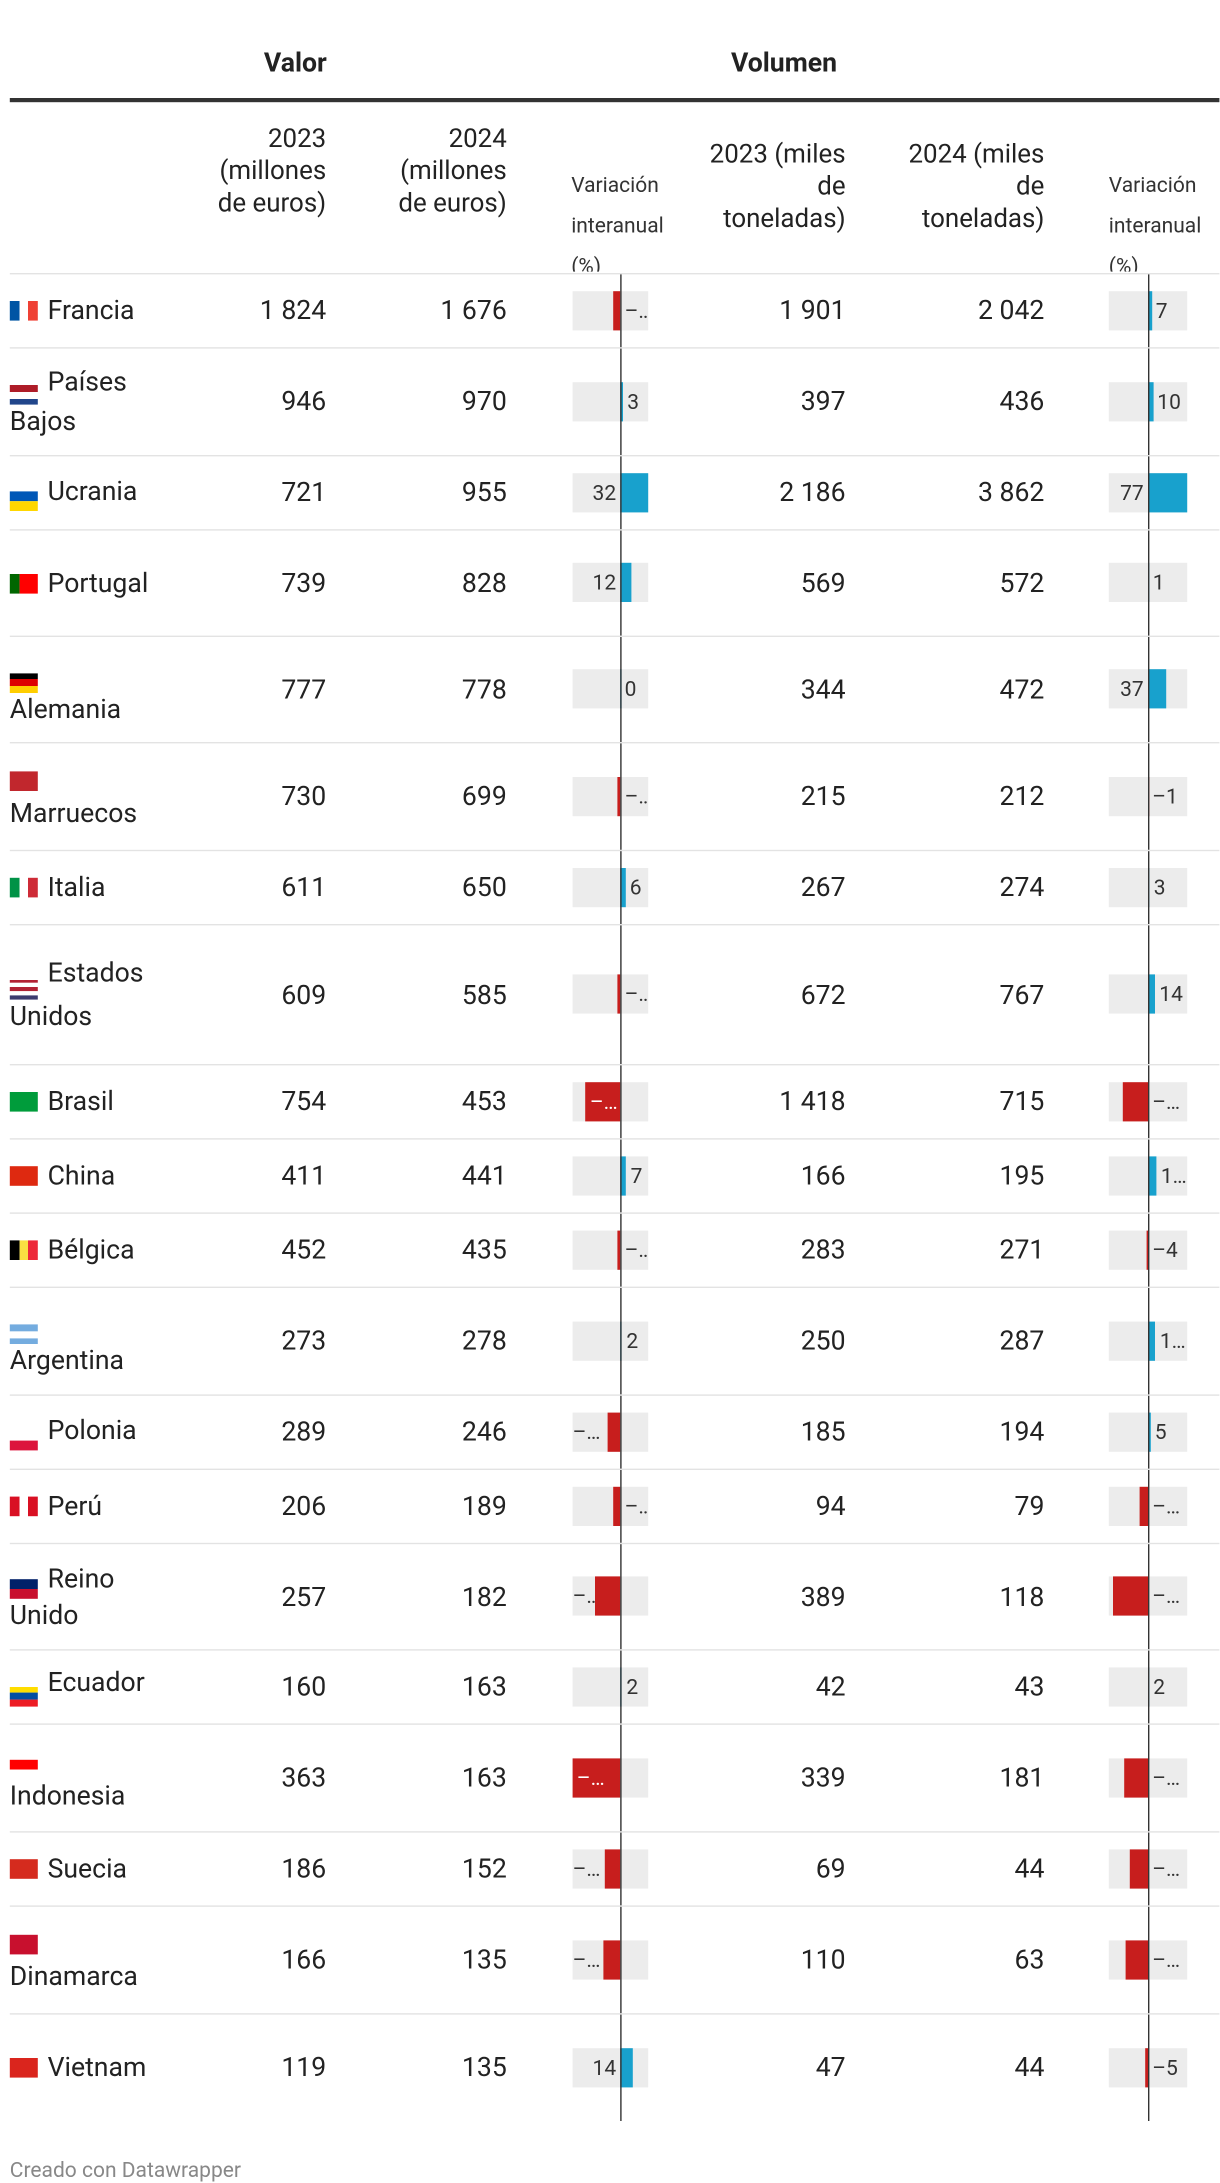 Image resolution: width=1220 pixels, height=2183 pixels. I want to click on number-cell: 43, so click(1029, 1686).